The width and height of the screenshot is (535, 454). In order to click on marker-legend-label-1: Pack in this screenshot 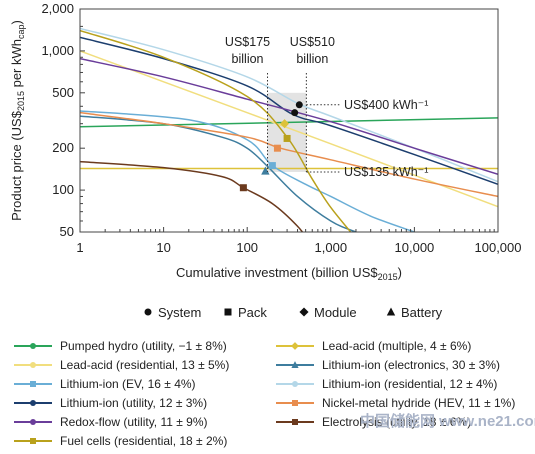, I will do `click(252, 312)`.